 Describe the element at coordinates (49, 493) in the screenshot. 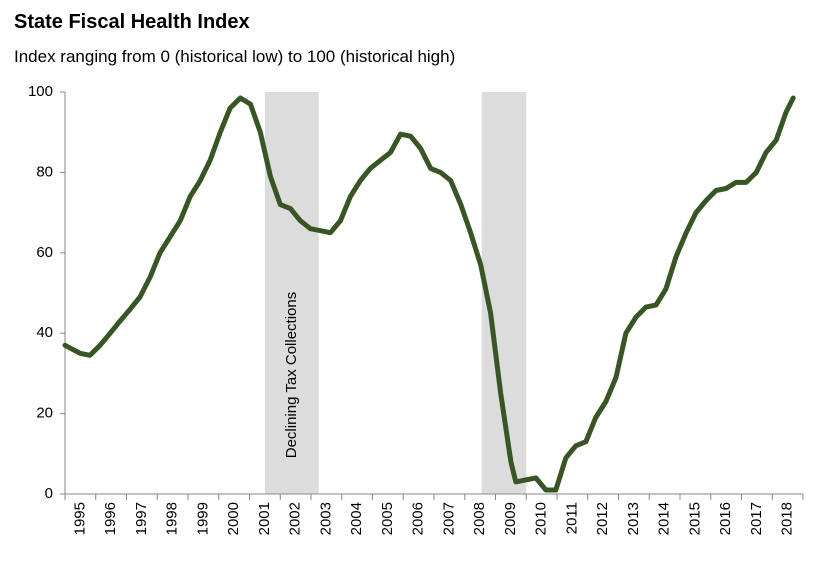

I see `y-tick-label: 0` at that location.